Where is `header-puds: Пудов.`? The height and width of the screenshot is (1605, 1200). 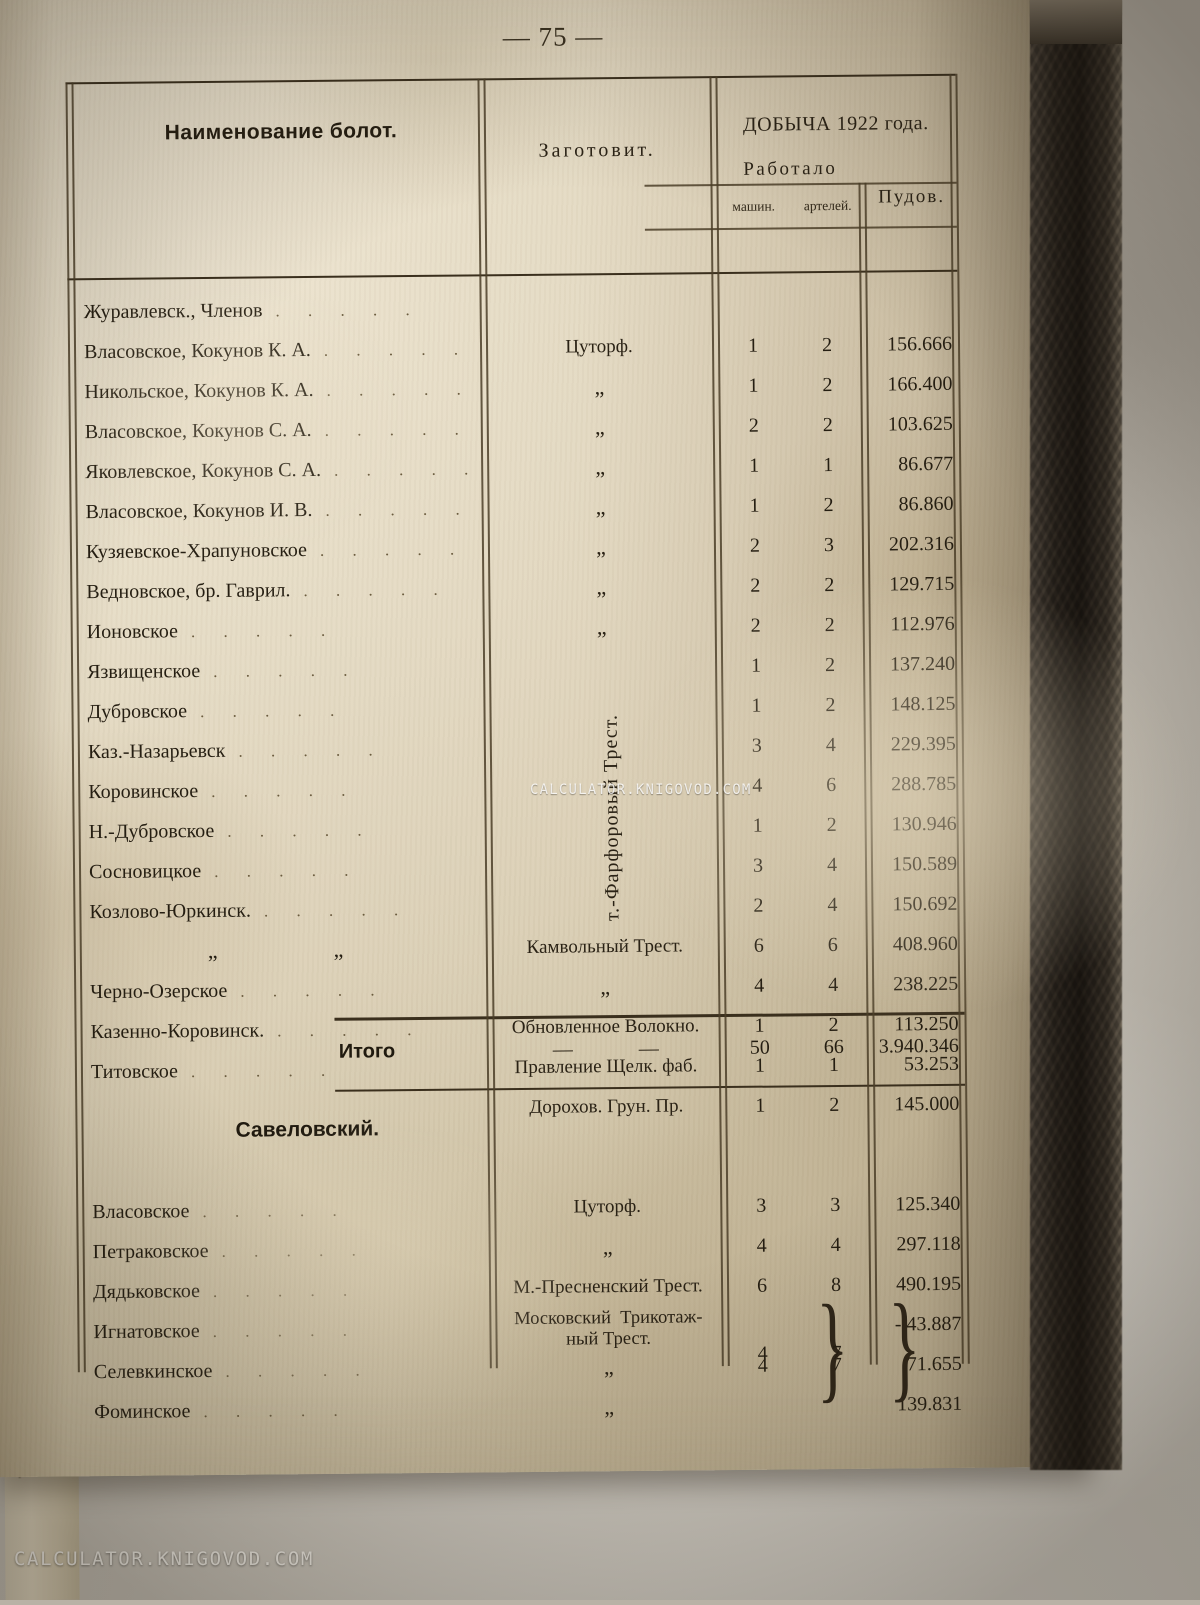 header-puds: Пудов. is located at coordinates (912, 196).